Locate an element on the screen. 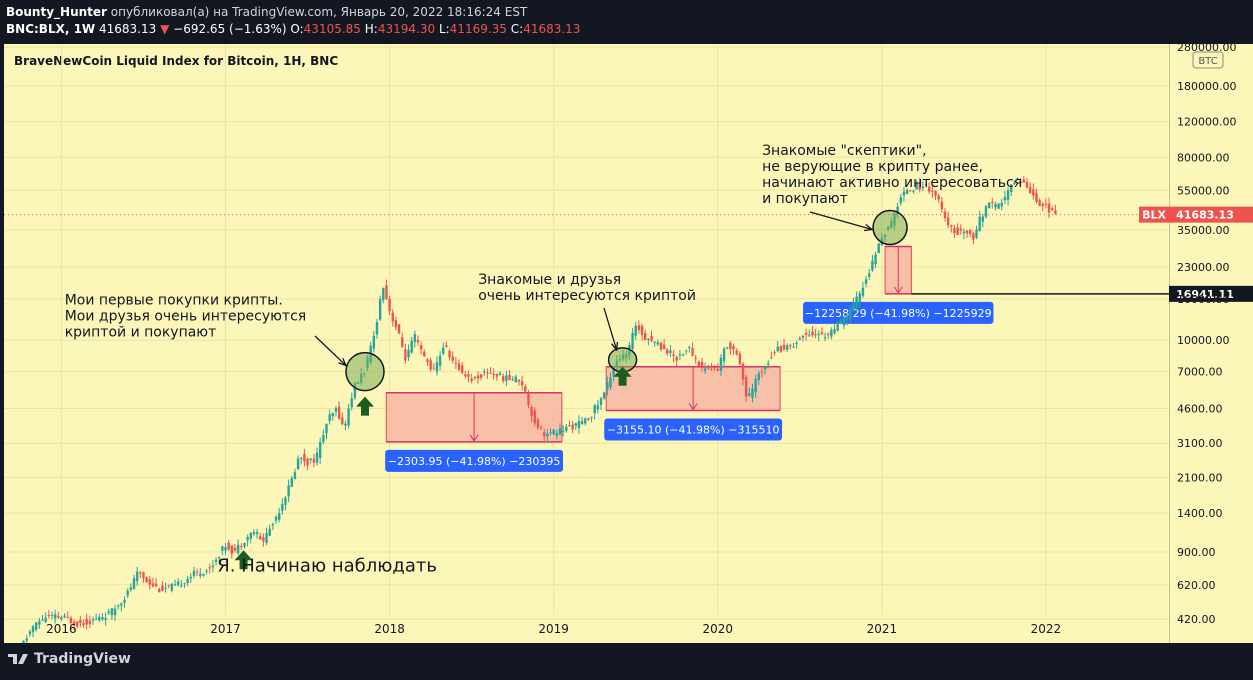  y-tick-label: 2100.00 is located at coordinates (1200, 478).